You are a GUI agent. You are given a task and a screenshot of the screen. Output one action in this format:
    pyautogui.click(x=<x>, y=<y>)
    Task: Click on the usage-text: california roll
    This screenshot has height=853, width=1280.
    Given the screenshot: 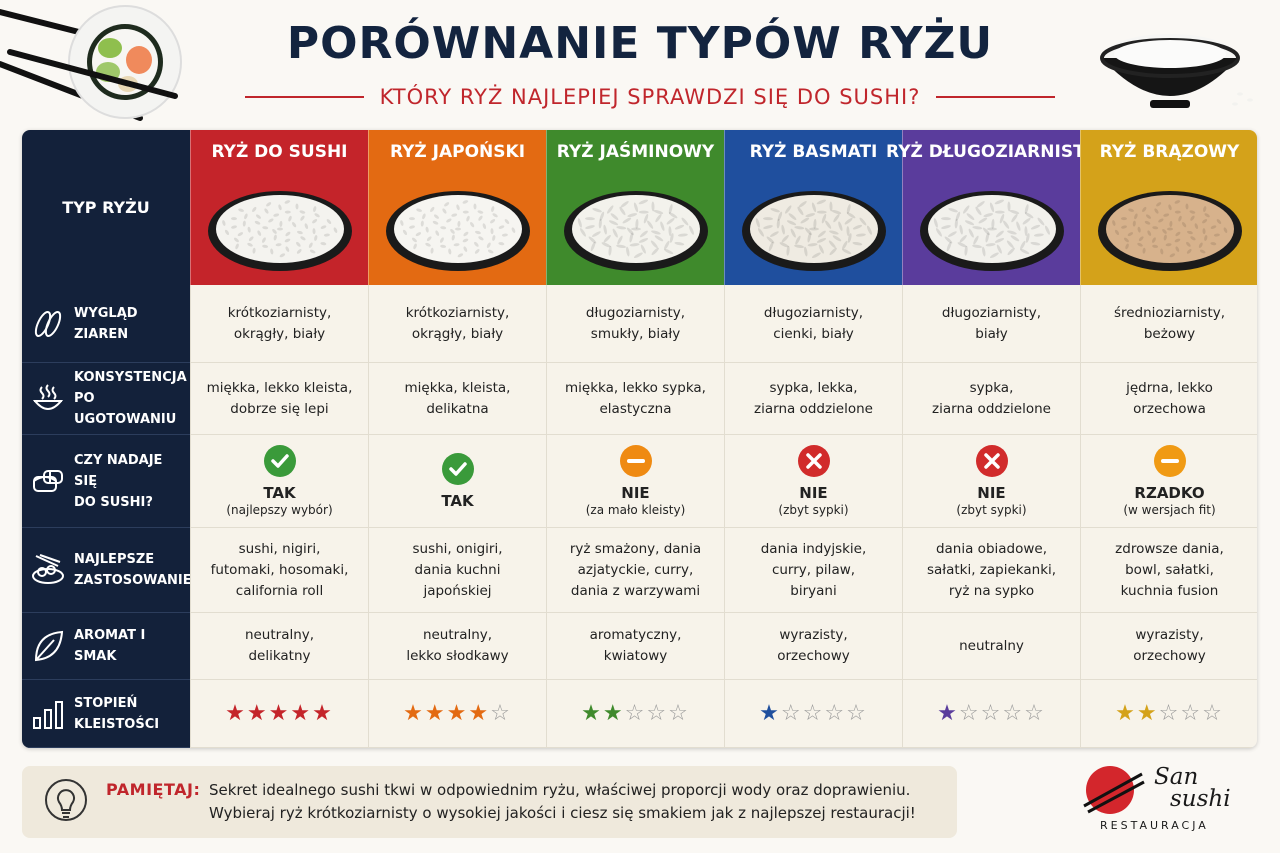 What is the action you would take?
    pyautogui.click(x=279, y=590)
    